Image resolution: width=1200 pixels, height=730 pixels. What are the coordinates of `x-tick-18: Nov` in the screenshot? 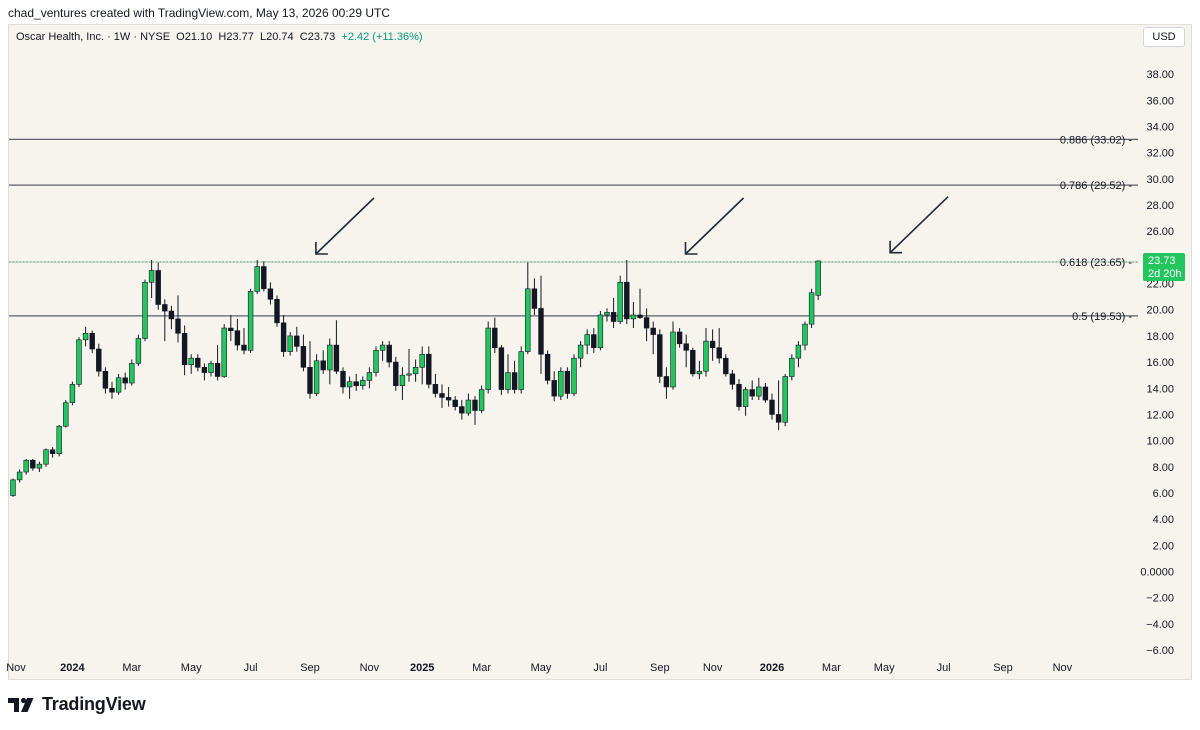 It's located at (1063, 668).